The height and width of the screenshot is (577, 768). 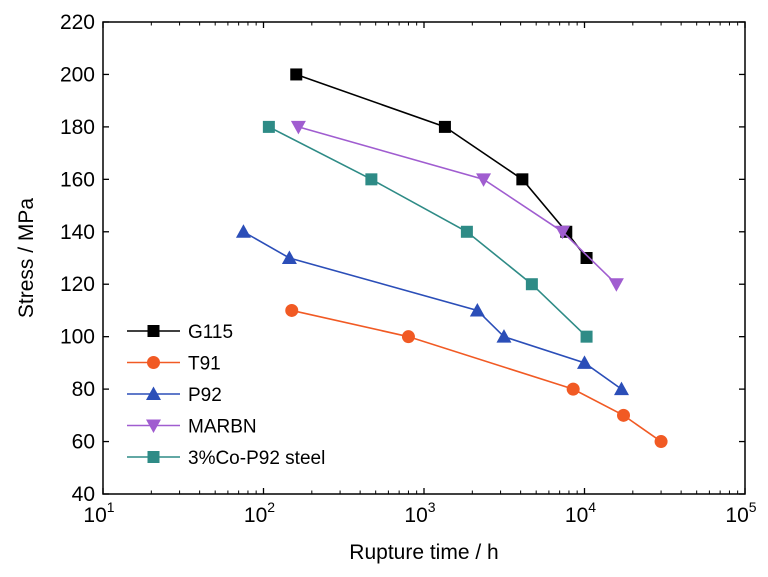 I want to click on legend-item: MARBN, so click(x=192, y=427).